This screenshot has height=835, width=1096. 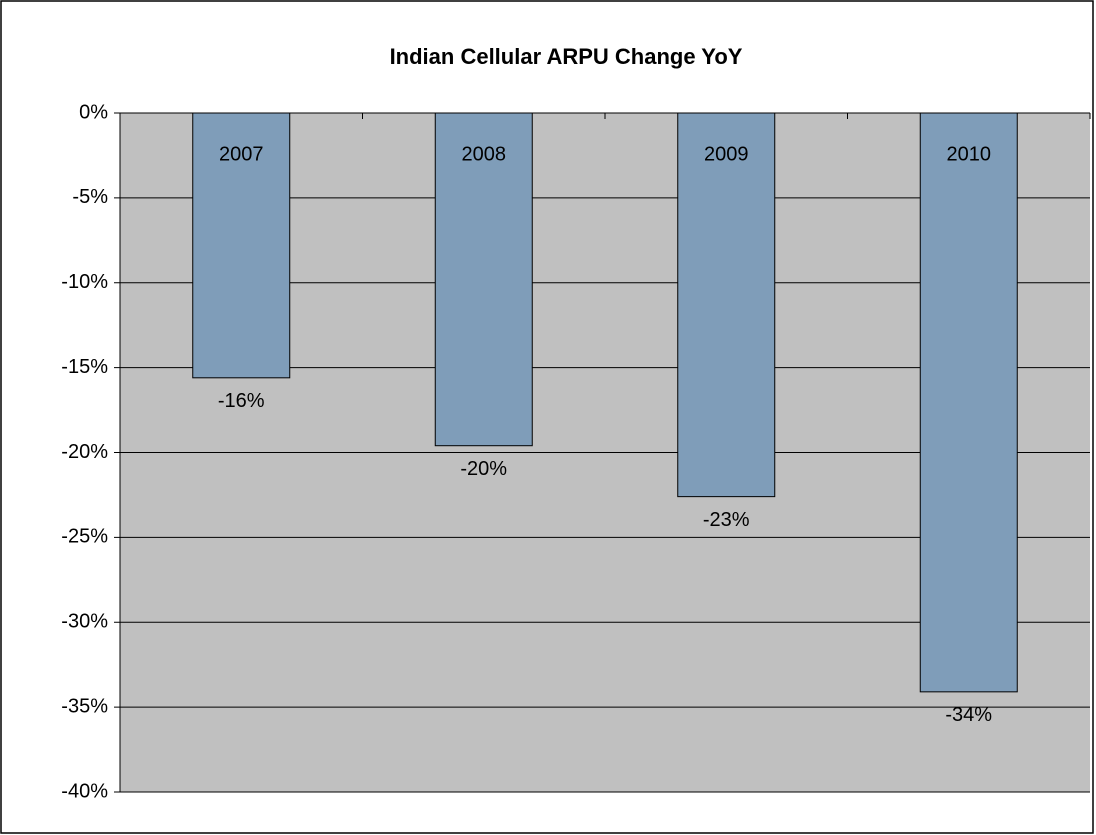 What do you see at coordinates (84, 367) in the screenshot?
I see `y-tick-label: -15%` at bounding box center [84, 367].